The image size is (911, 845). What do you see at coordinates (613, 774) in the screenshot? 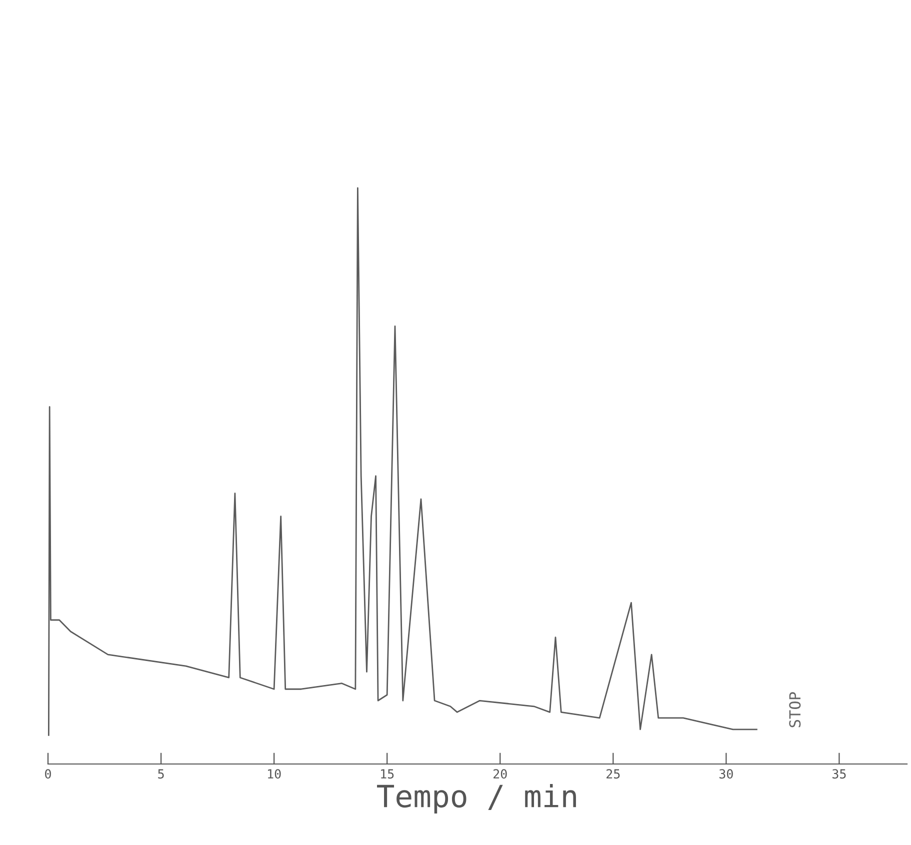
I see `x-tick-label: 25` at bounding box center [613, 774].